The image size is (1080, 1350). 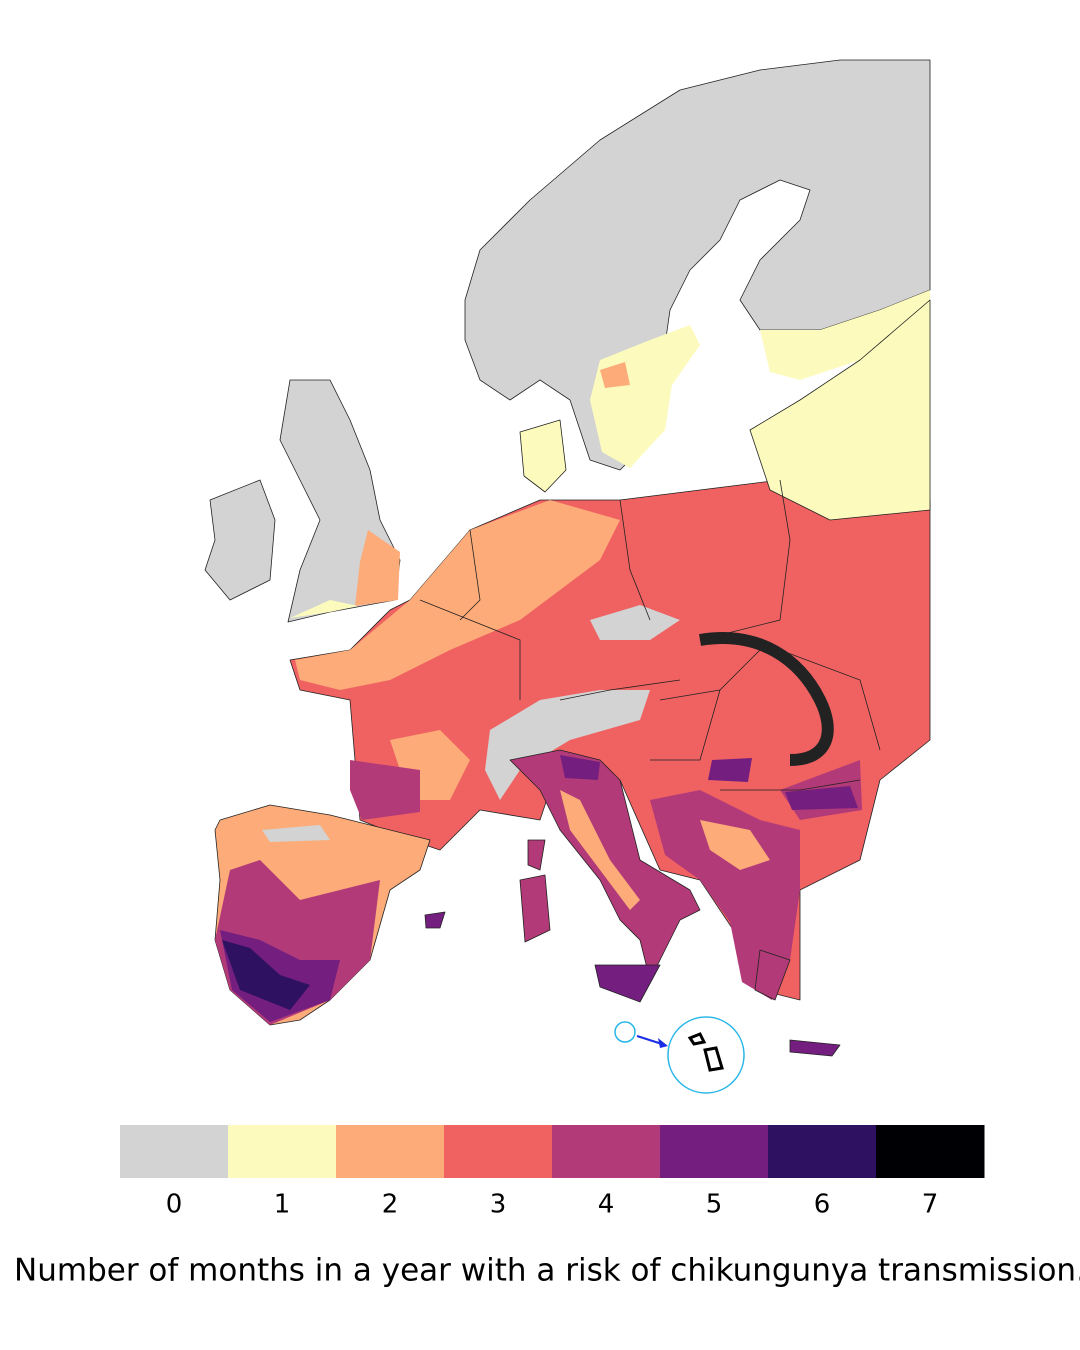 What do you see at coordinates (625, 1032) in the screenshot?
I see `inset-marker` at bounding box center [625, 1032].